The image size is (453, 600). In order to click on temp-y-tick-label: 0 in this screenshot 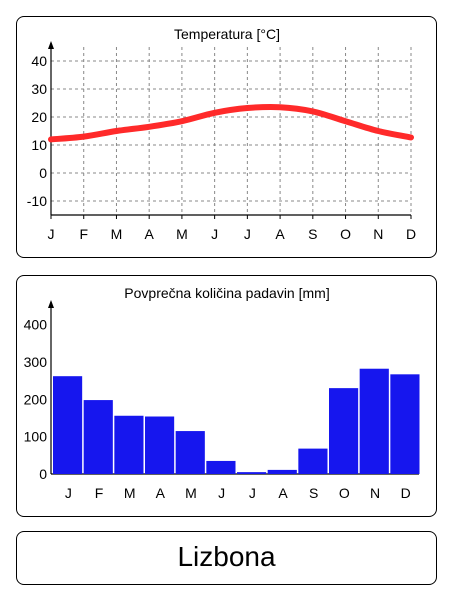, I will do `click(43, 173)`.